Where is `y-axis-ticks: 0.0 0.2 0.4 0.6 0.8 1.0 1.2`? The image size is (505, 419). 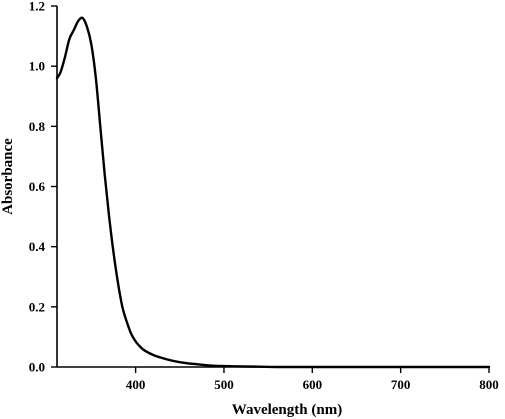 y-axis-ticks: 0.0 0.2 0.4 0.6 0.8 1.0 1.2 is located at coordinates (43, 187).